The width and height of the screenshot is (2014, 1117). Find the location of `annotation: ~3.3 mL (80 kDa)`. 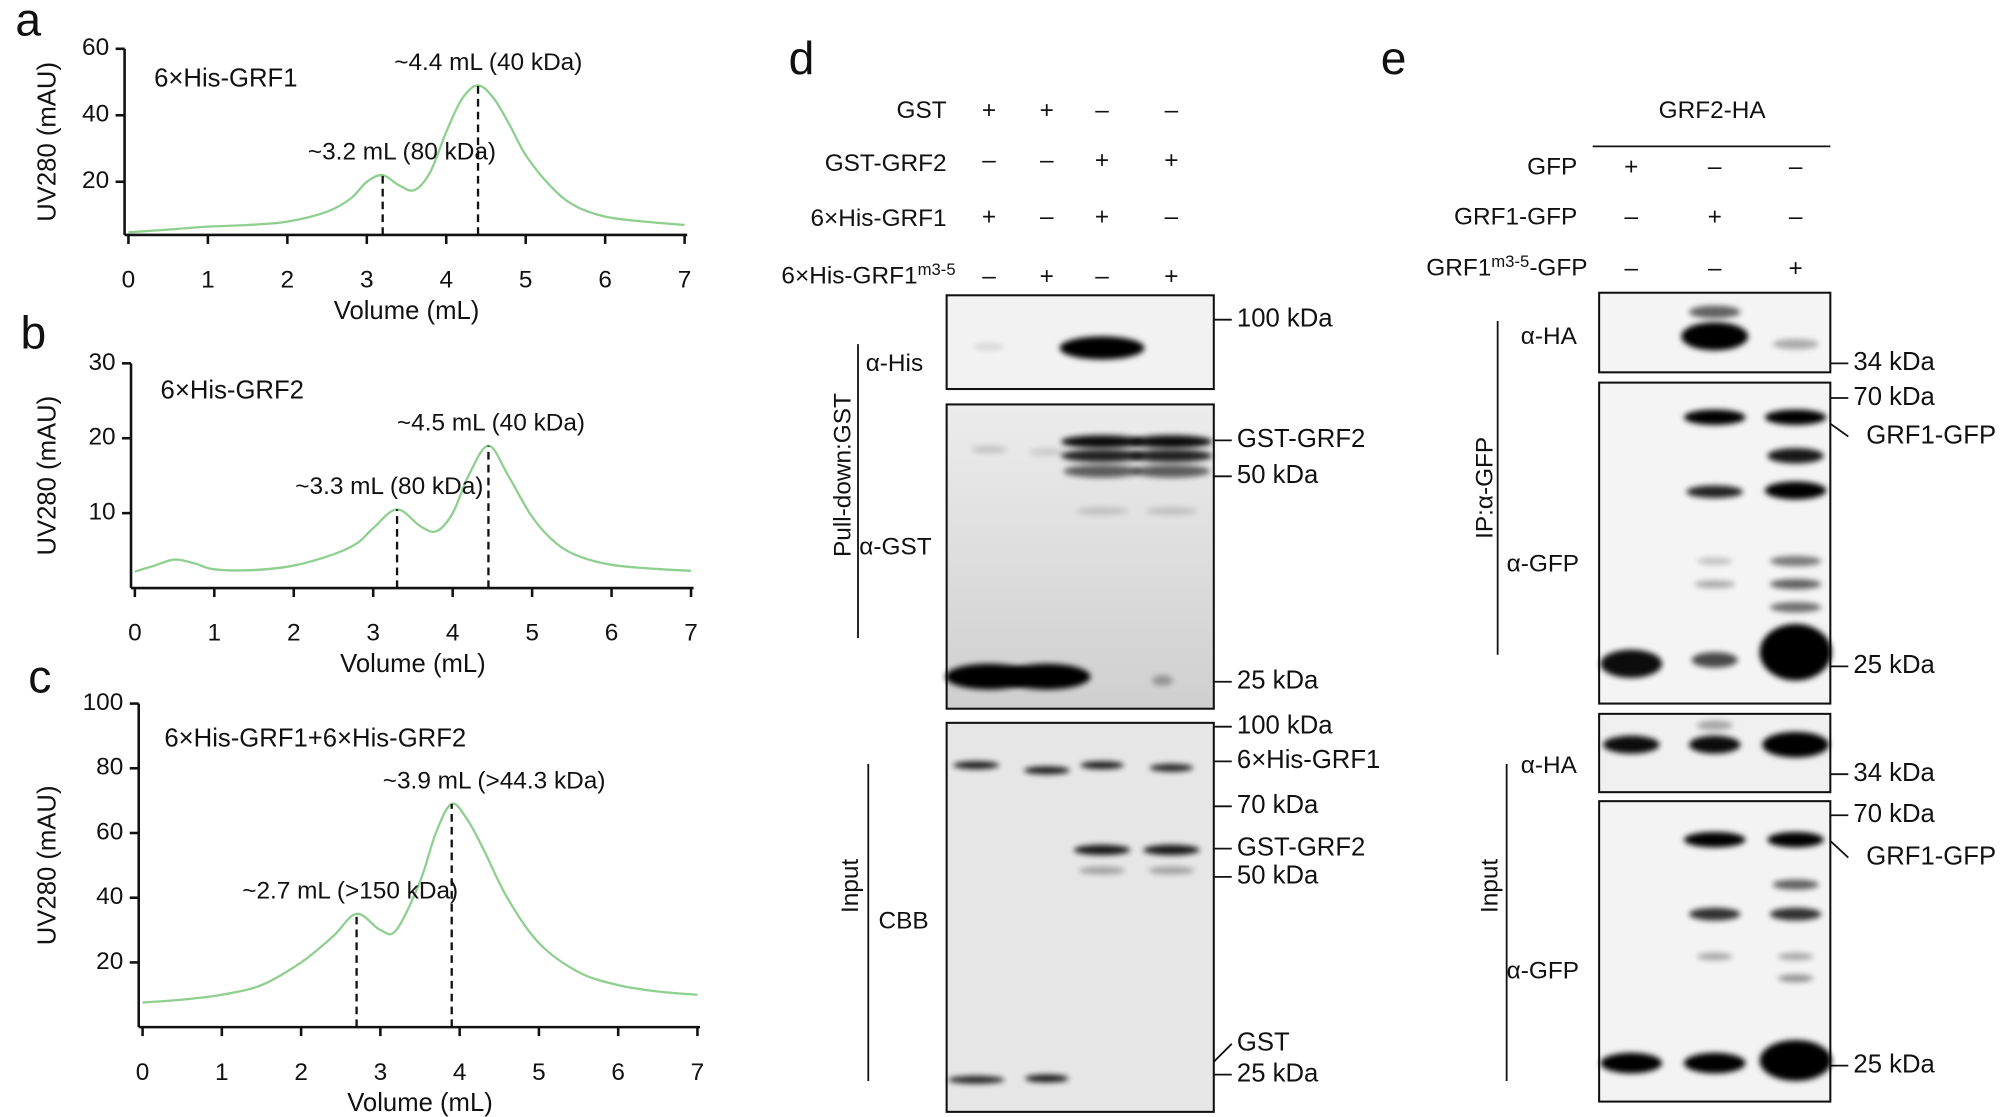

annotation: ~3.3 mL (80 kDa) is located at coordinates (389, 486).